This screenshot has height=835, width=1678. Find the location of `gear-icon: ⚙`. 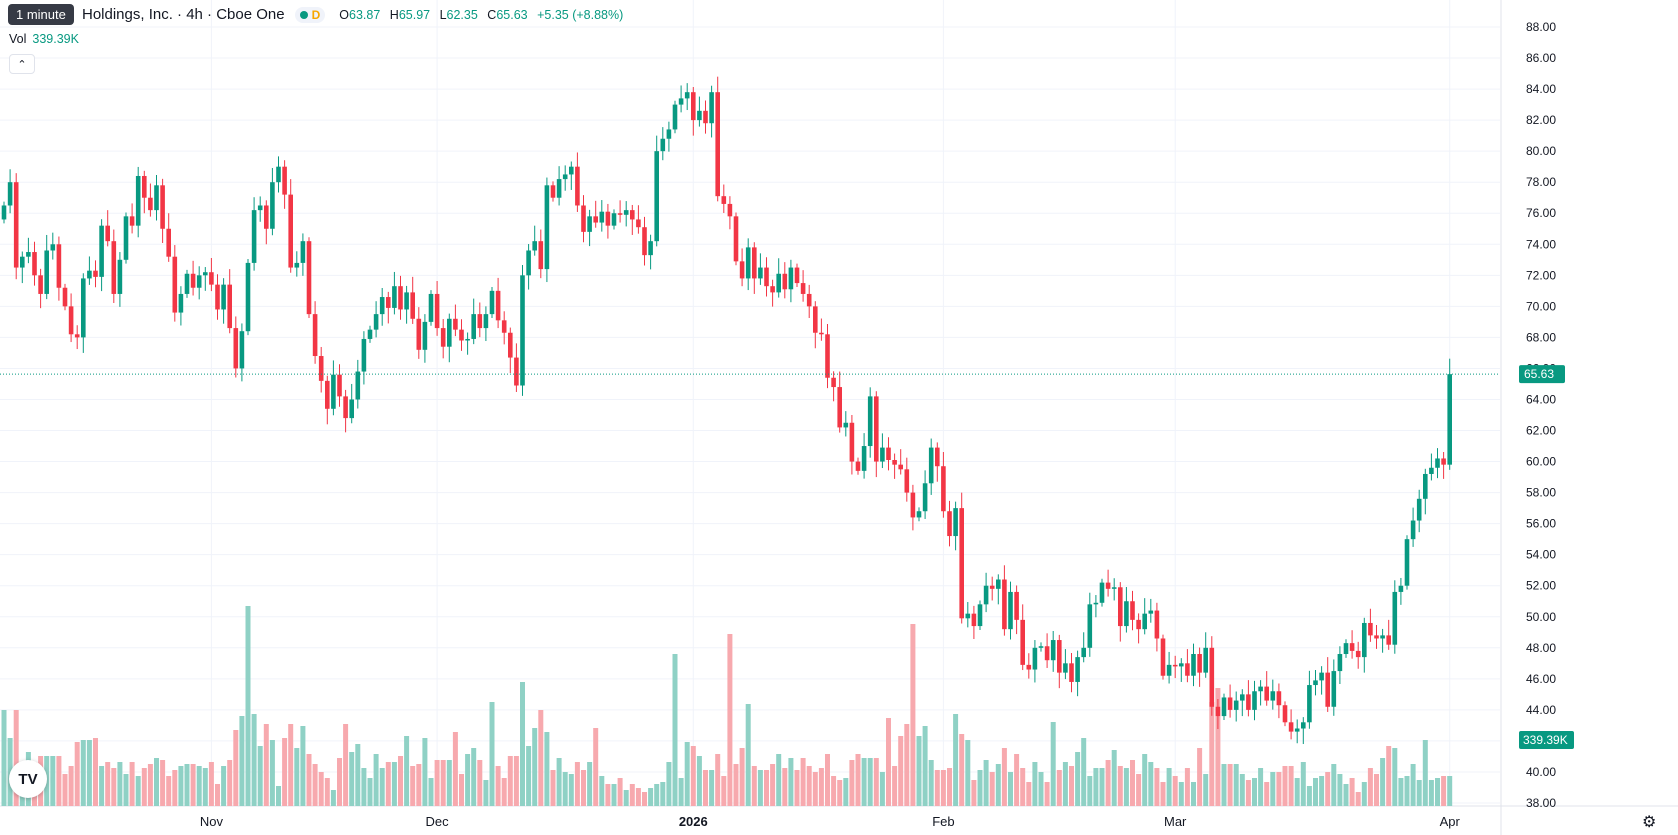

gear-icon: ⚙ is located at coordinates (1649, 822).